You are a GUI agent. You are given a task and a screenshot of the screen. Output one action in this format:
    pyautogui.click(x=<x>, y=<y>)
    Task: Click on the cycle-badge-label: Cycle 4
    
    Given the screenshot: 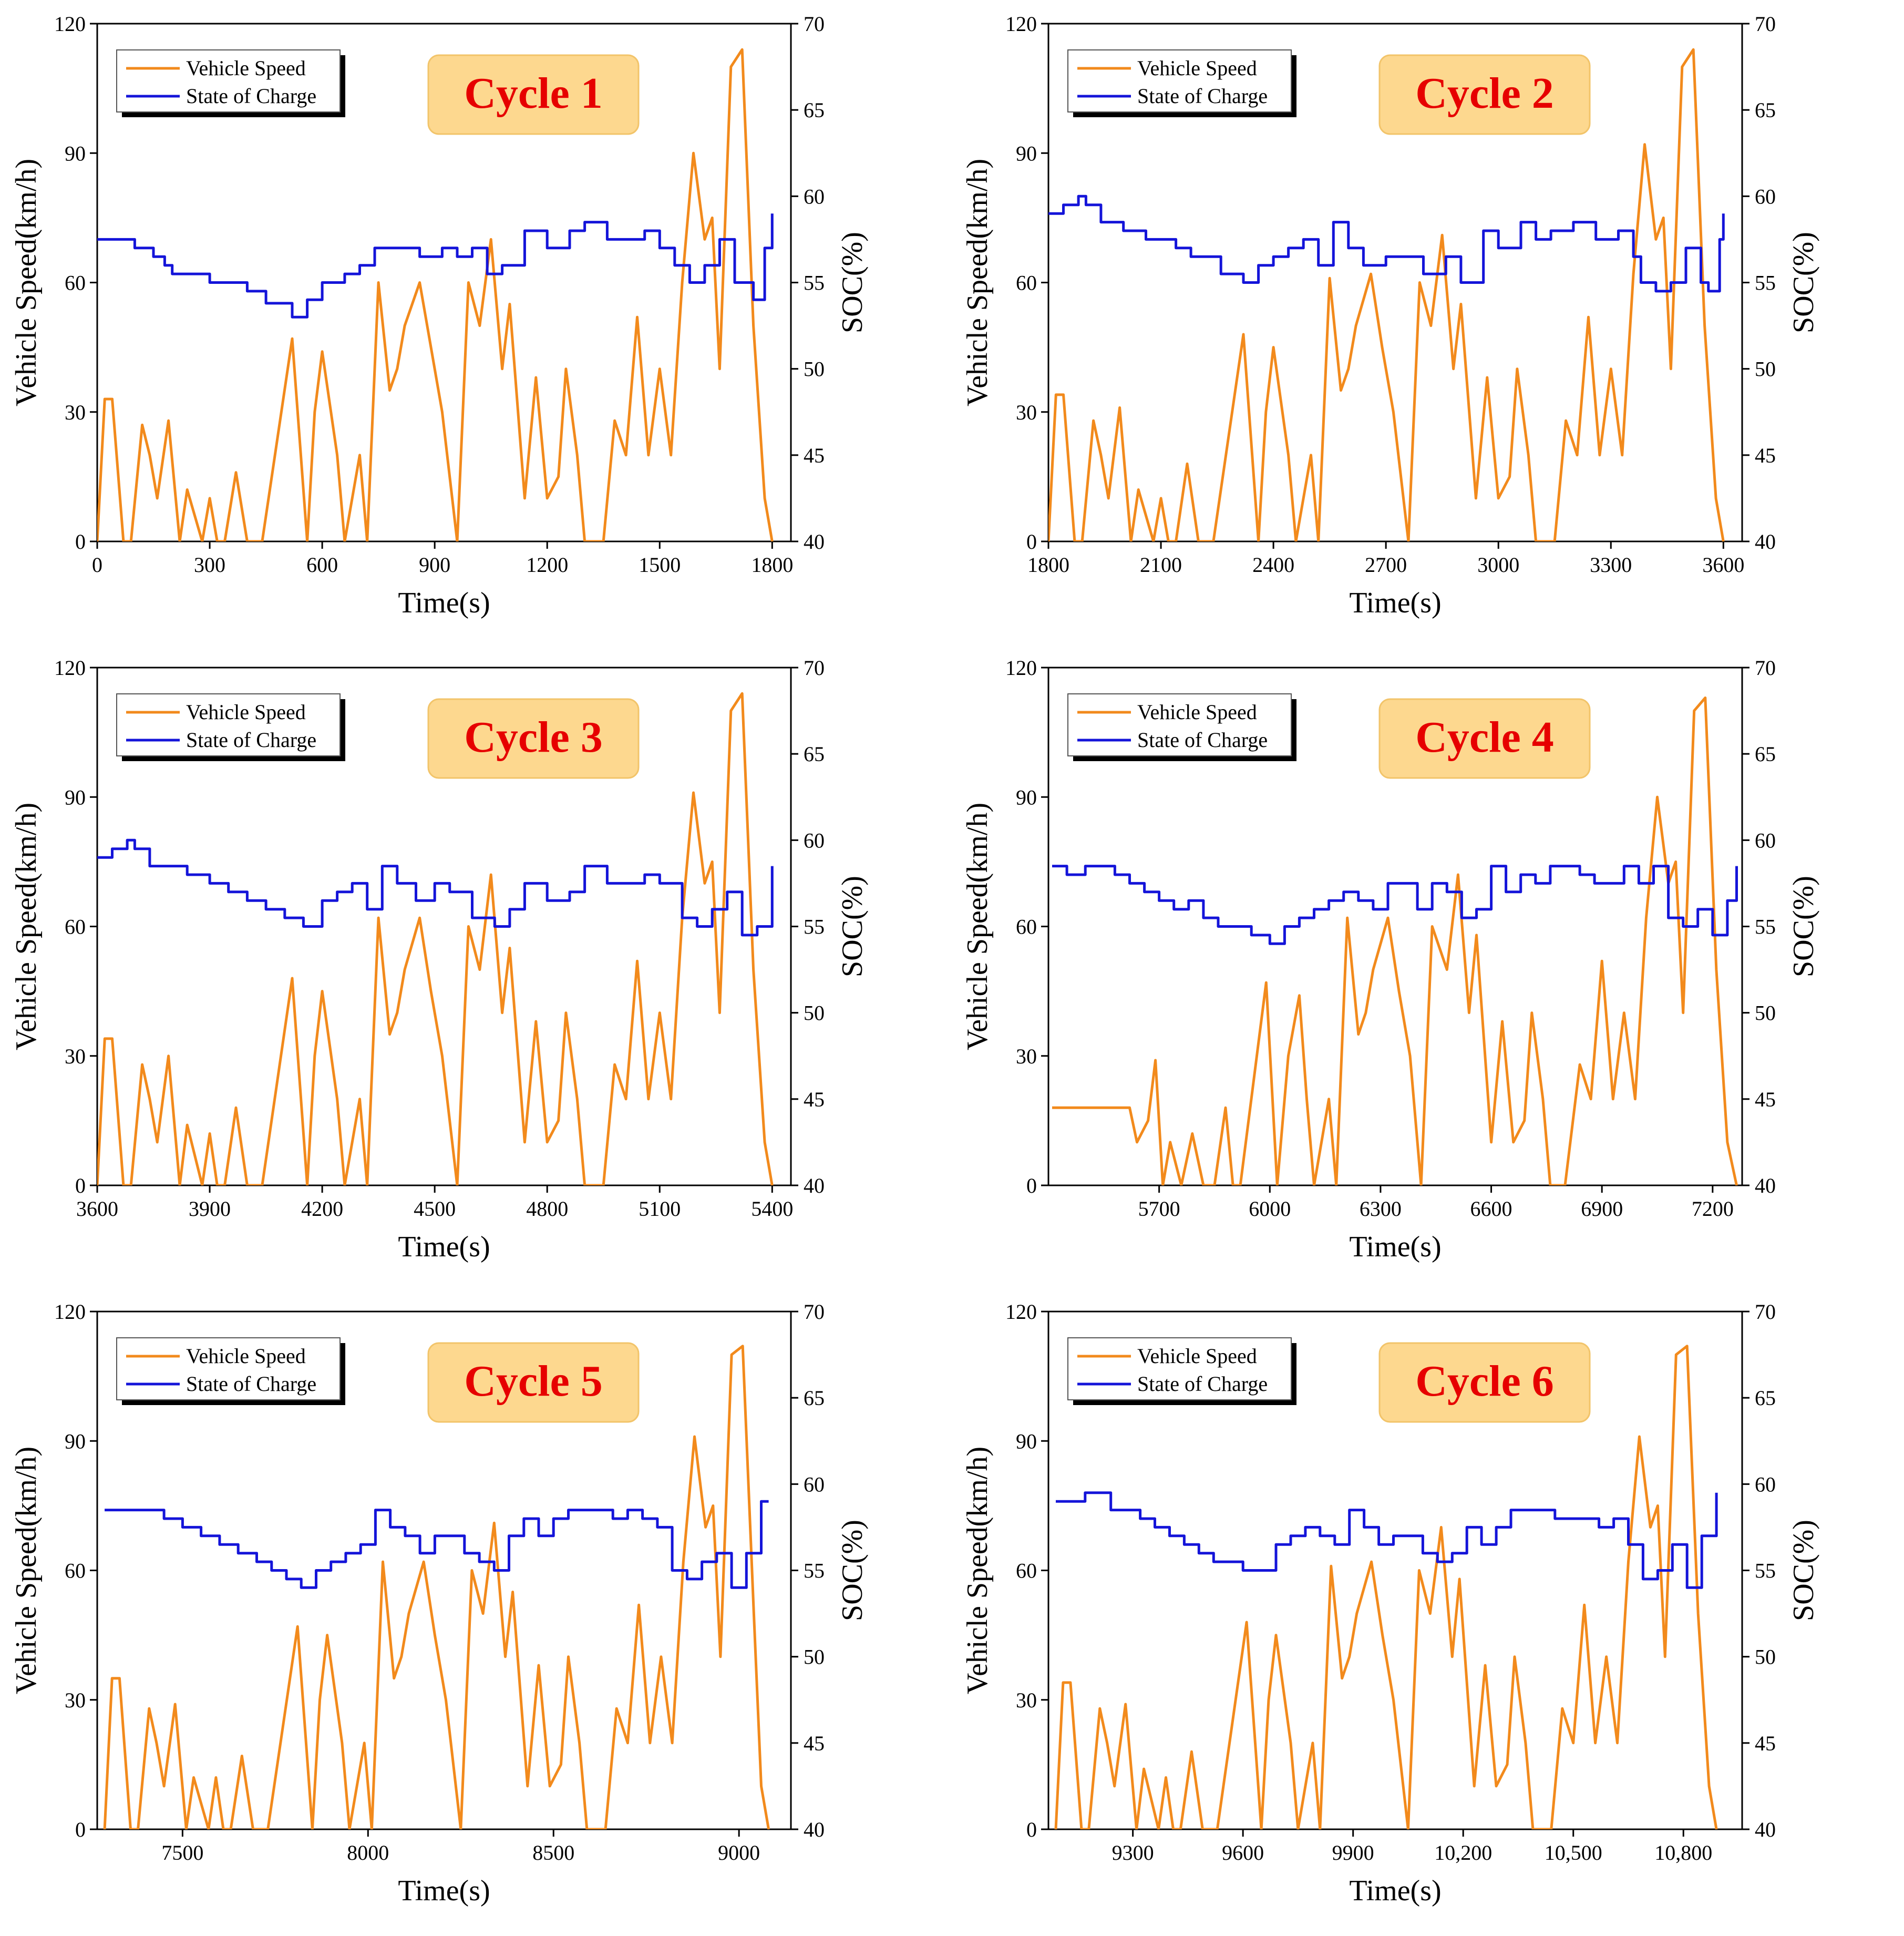 What is the action you would take?
    pyautogui.click(x=1484, y=737)
    